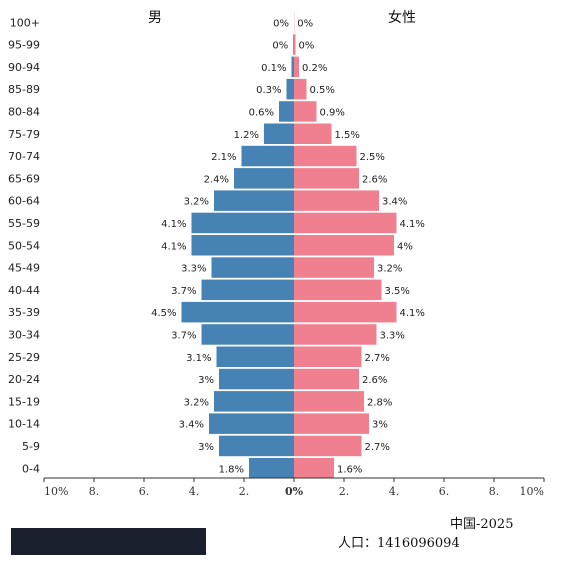  Describe the element at coordinates (532, 491) in the screenshot. I see `x-tick-label: 10%` at that location.